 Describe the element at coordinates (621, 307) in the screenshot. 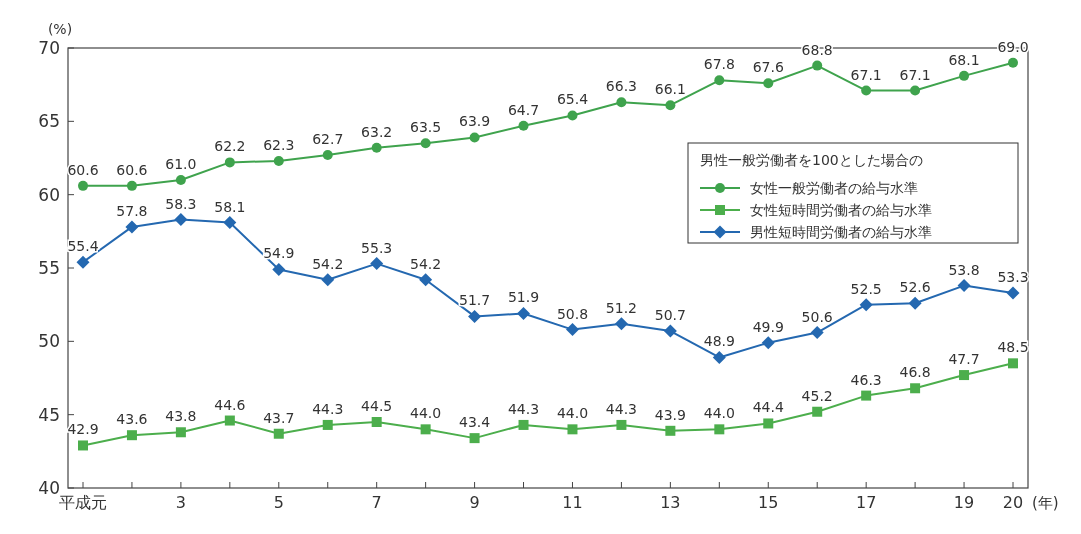

I see `data-label: 51.2` at that location.